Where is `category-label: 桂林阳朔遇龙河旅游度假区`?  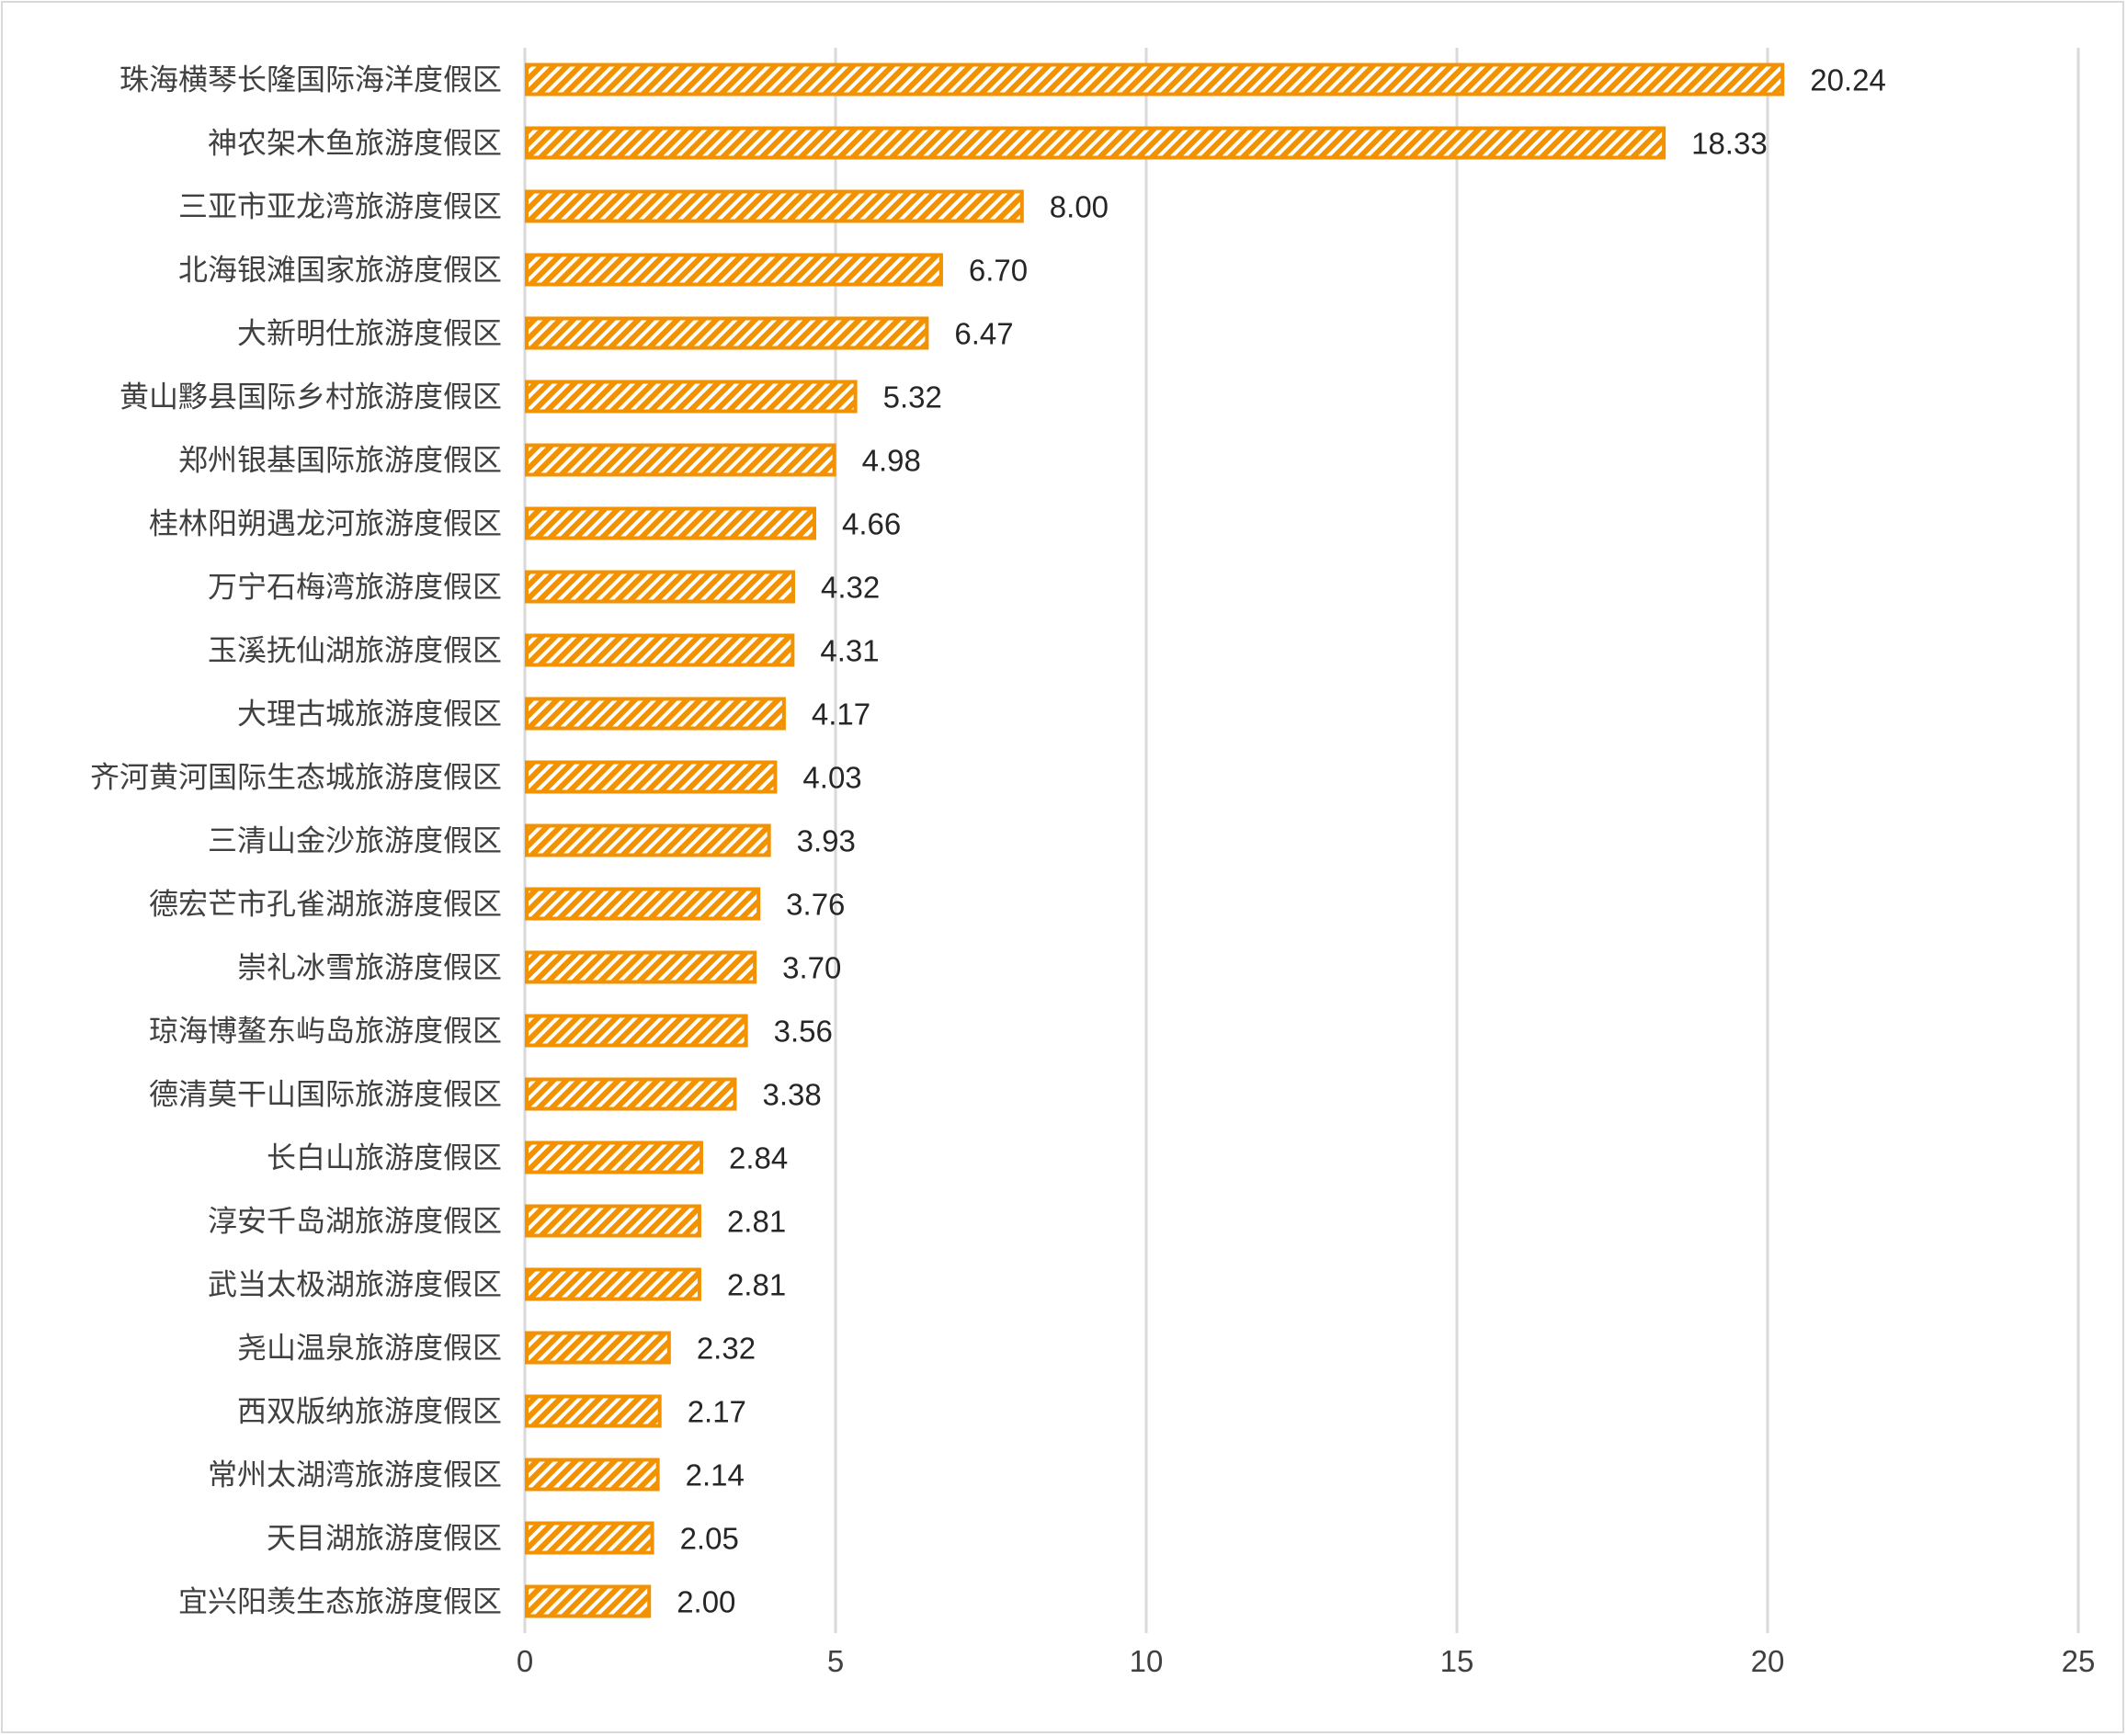 category-label: 桂林阳朔遇龙河旅游度假区 is located at coordinates (325, 523).